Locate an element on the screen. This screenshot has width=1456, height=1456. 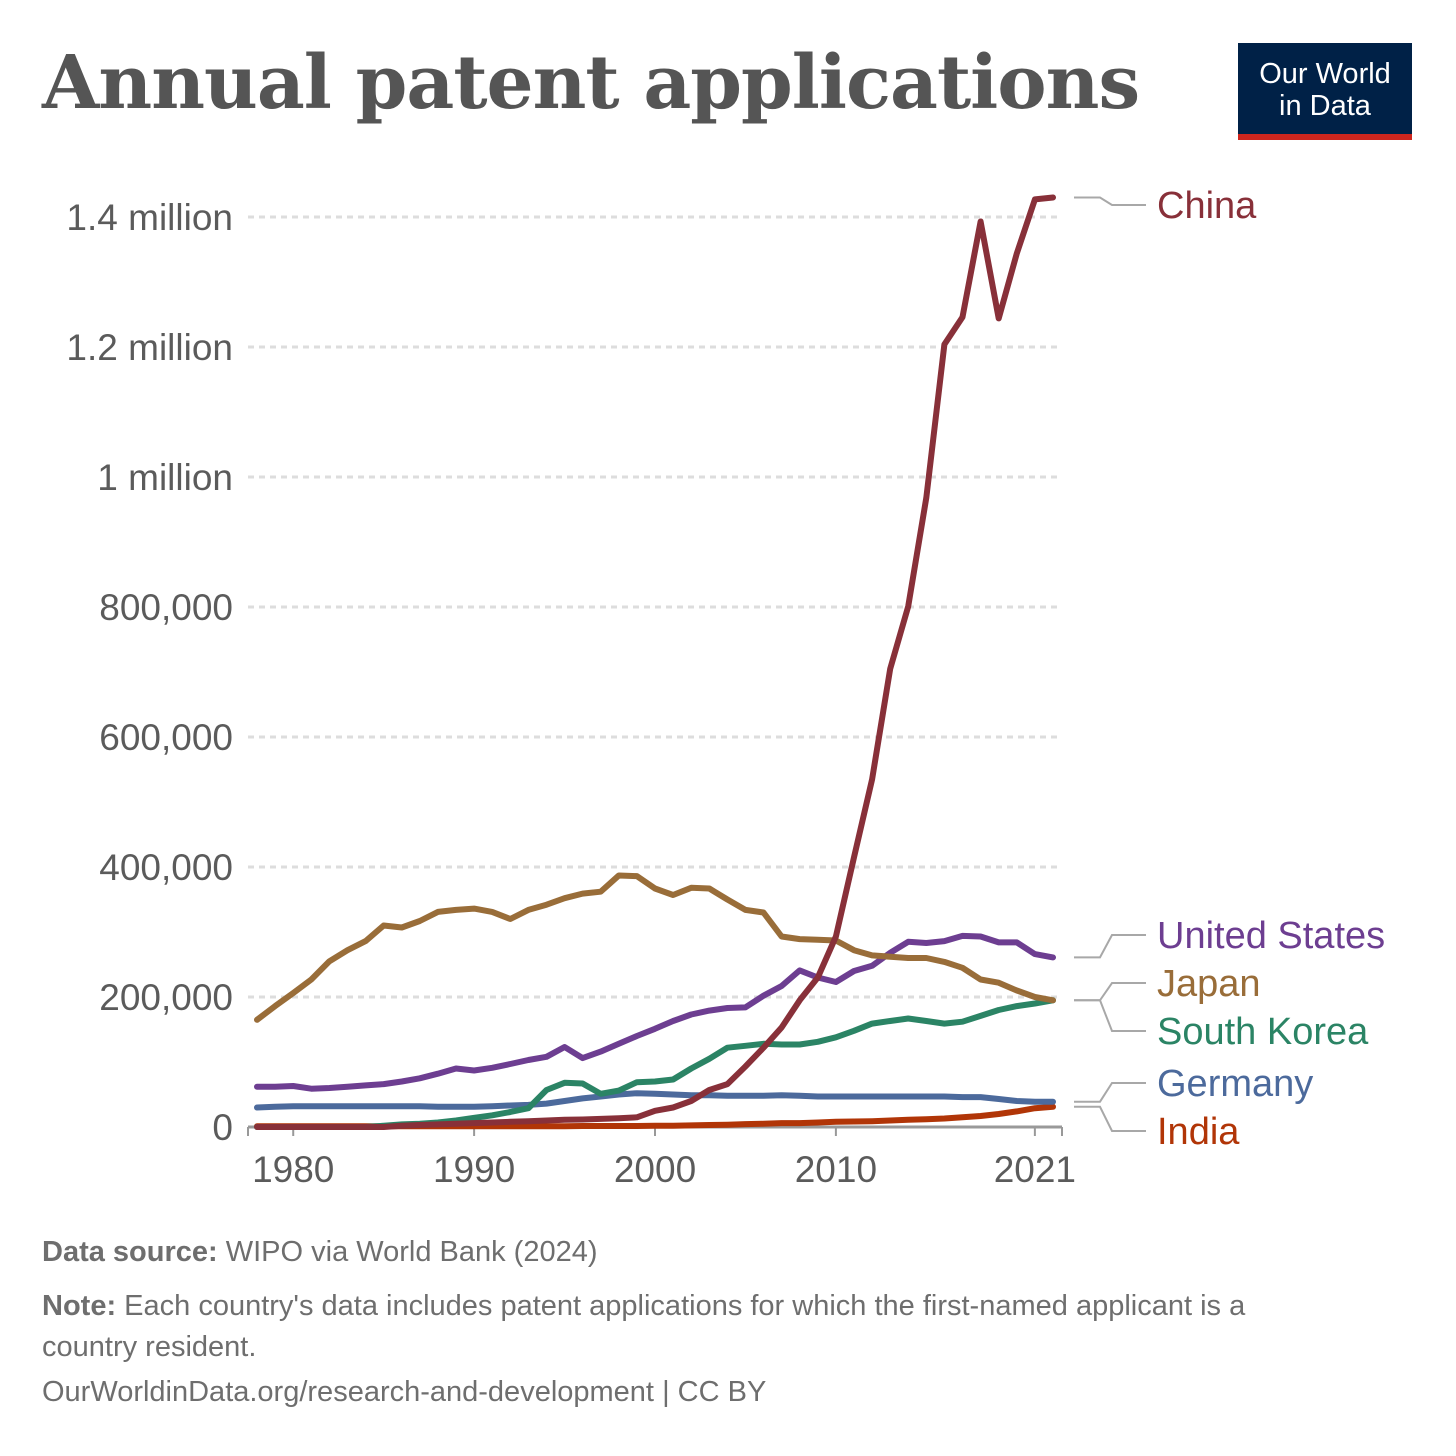
series-line-united-states is located at coordinates (655, 1012).